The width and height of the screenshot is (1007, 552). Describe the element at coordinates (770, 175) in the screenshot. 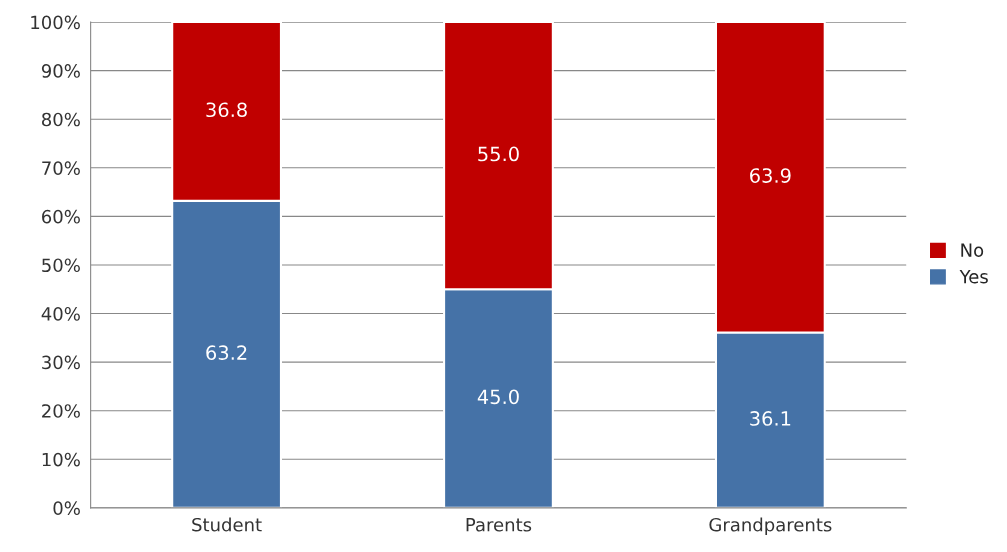

I see `data-label: 63.9` at that location.